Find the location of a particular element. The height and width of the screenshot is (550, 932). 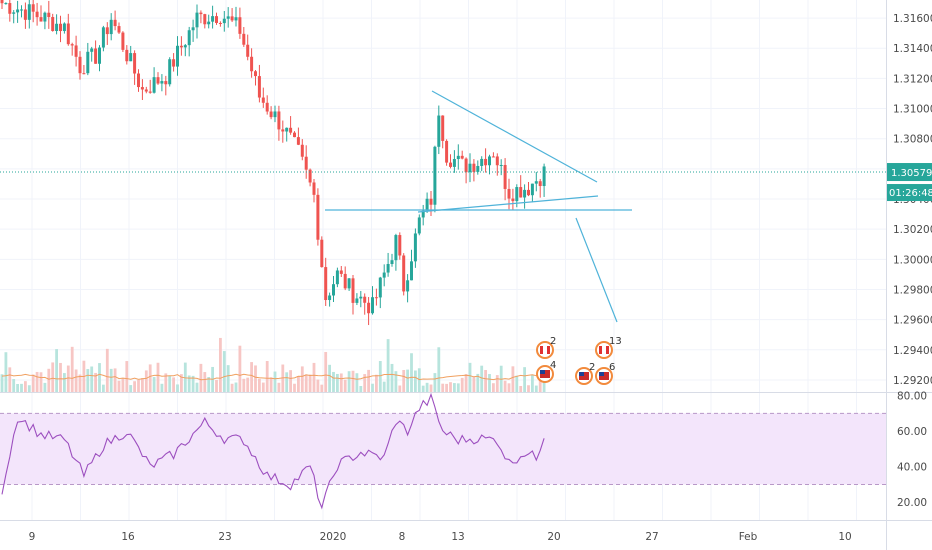

price-tick-label: 1.29400 is located at coordinates (912, 351).